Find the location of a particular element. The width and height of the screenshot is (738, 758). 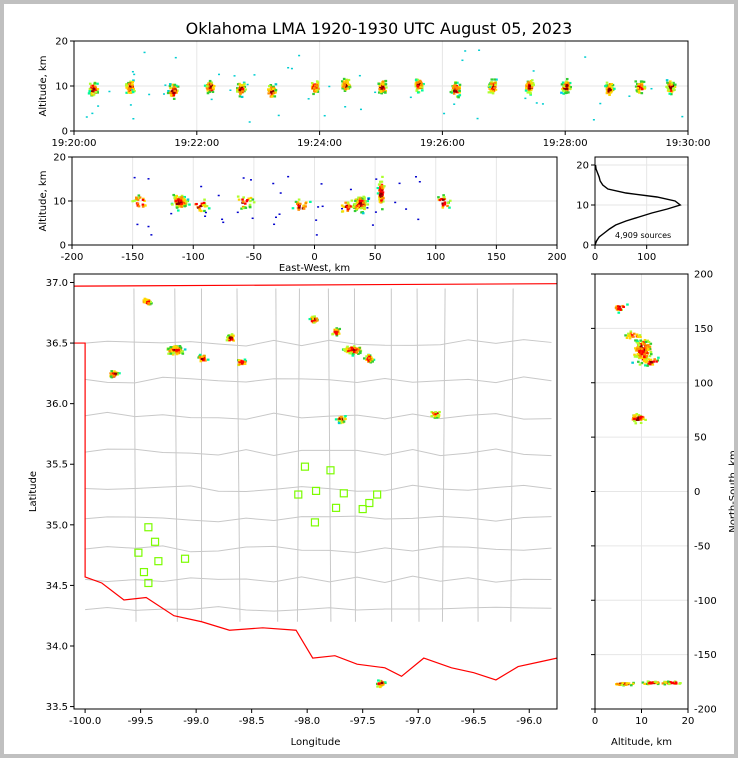

tick-label-y: 33.5 is located at coordinates (57, 707).